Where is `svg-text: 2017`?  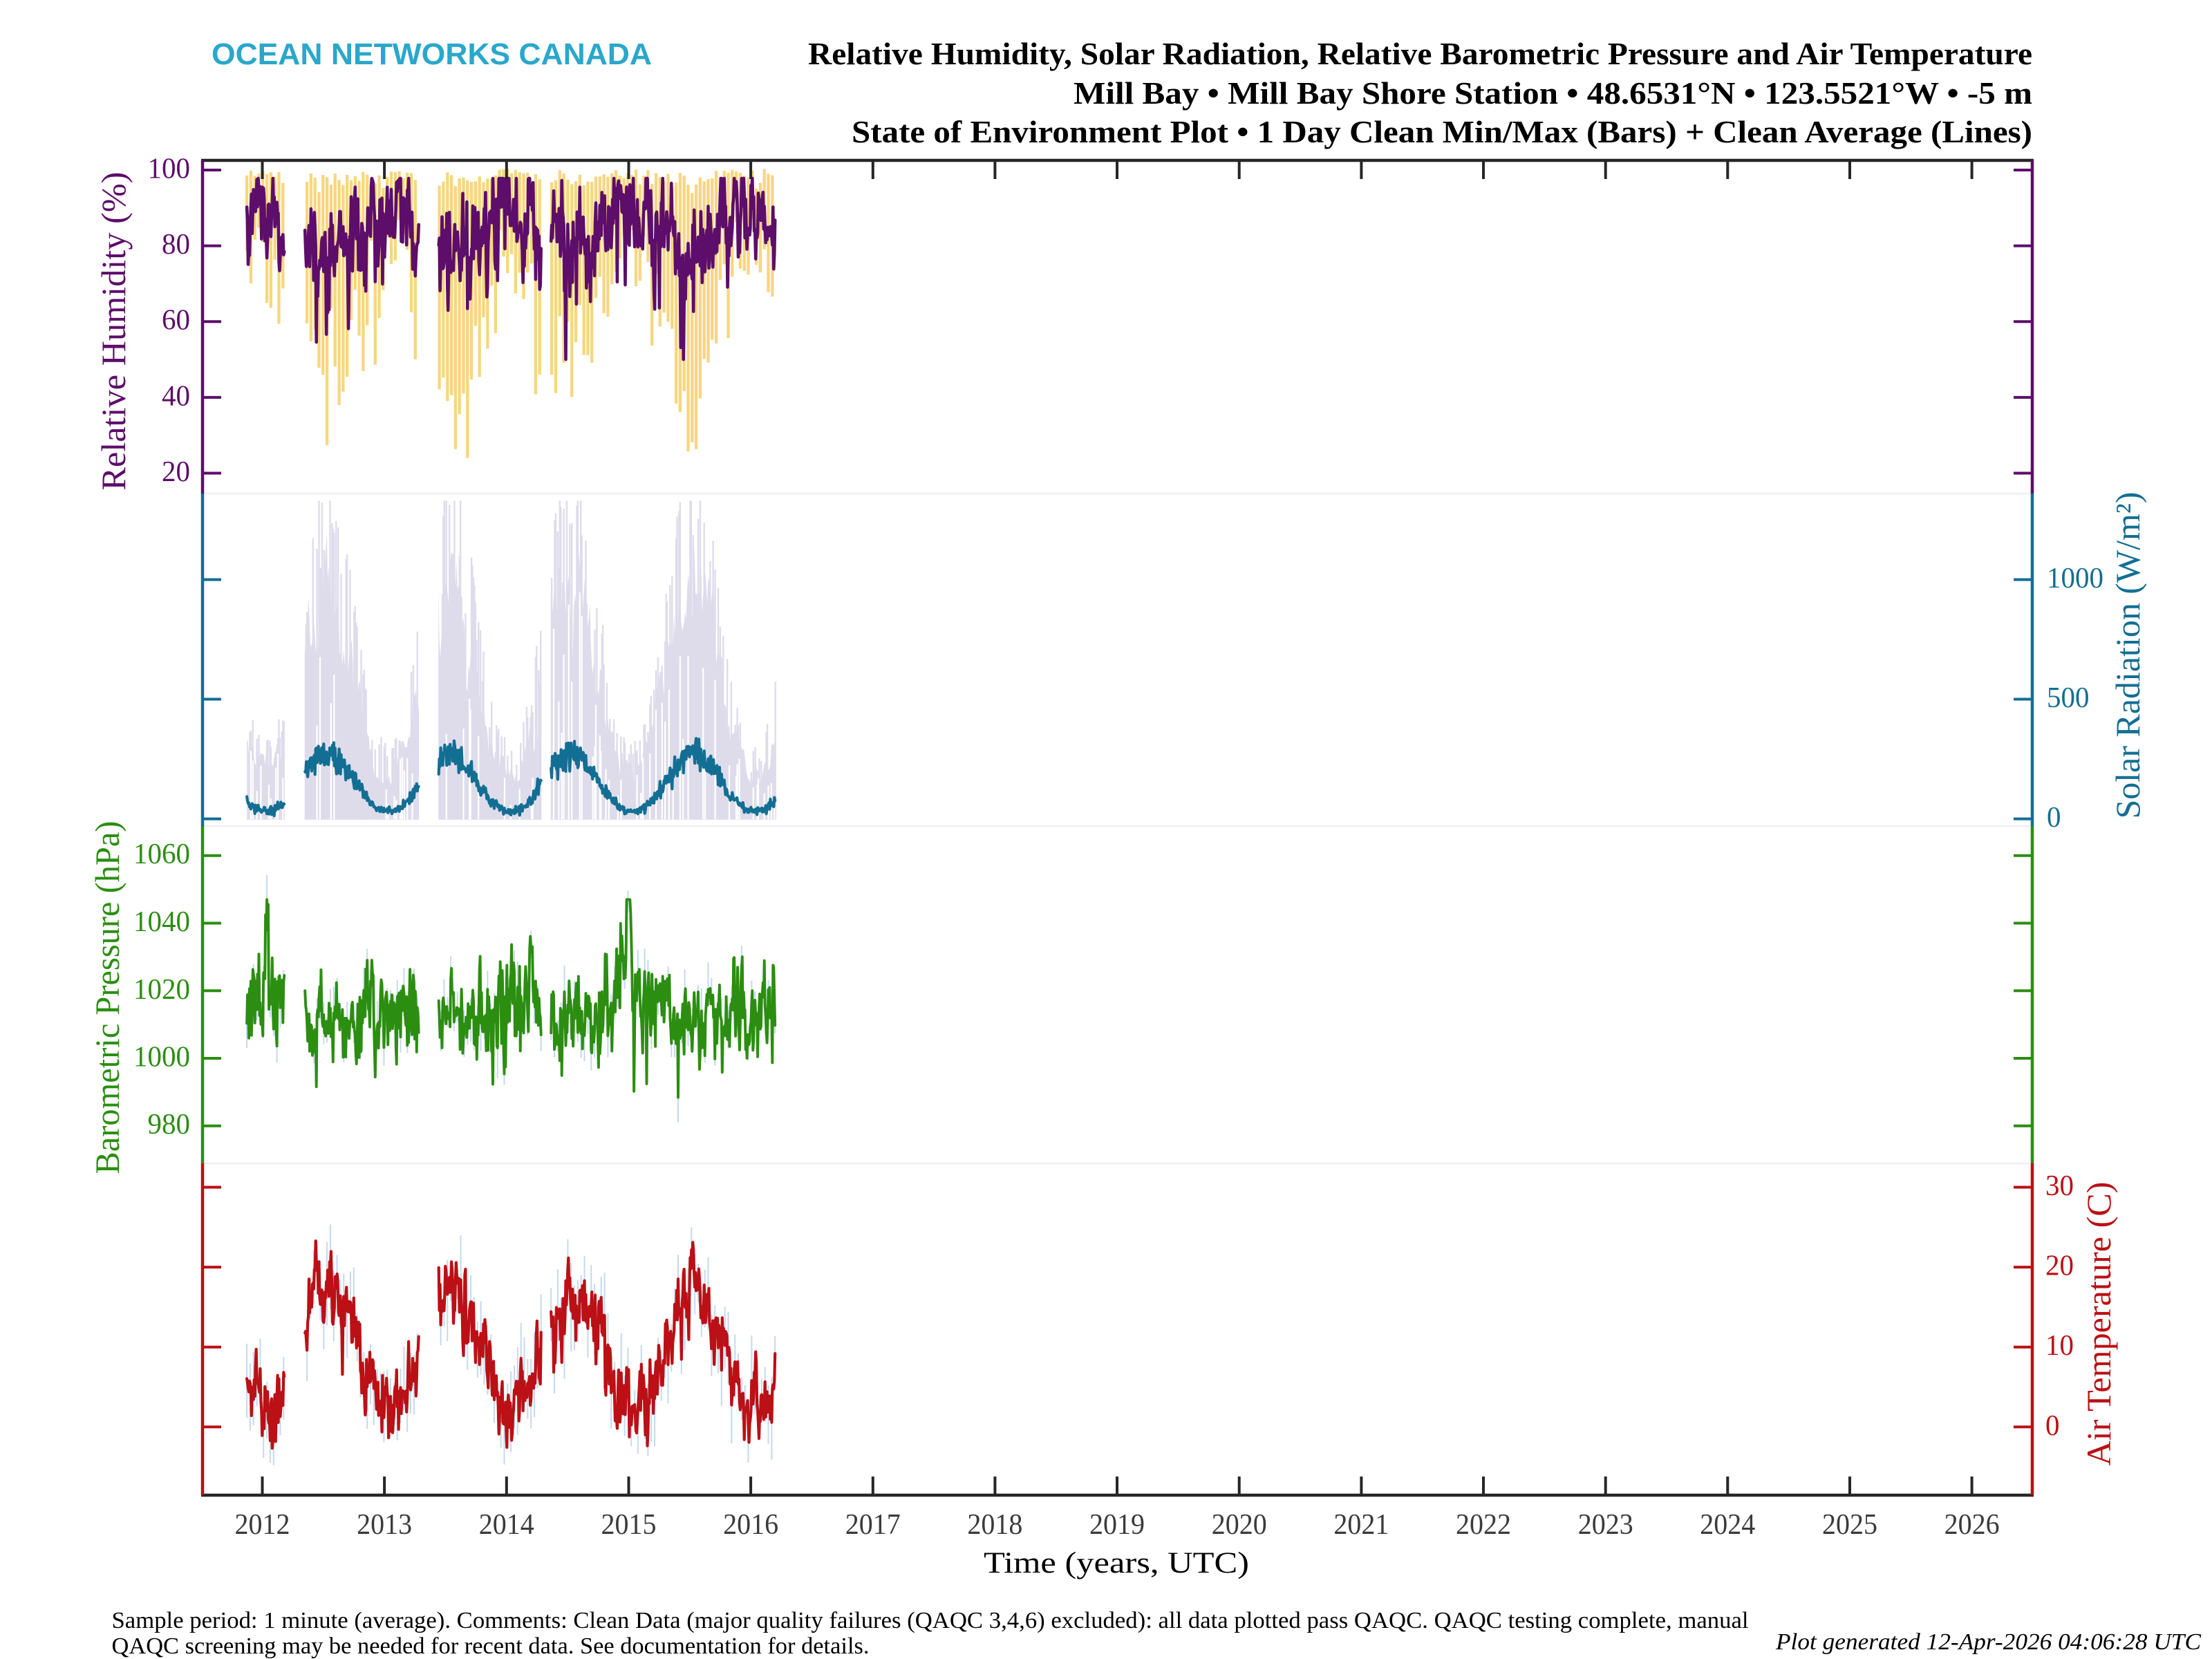
svg-text: 2017 is located at coordinates (873, 1525).